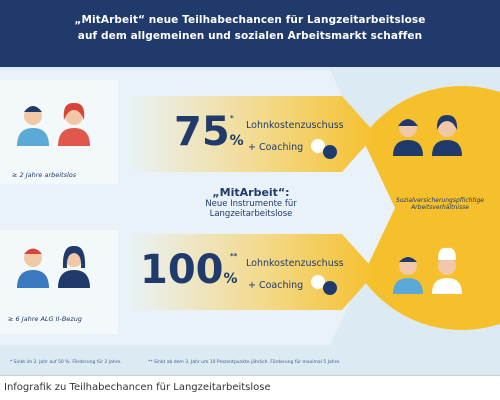 The height and width of the screenshot is (400, 500). I want to click on percent-100-sign: %, so click(230, 279).